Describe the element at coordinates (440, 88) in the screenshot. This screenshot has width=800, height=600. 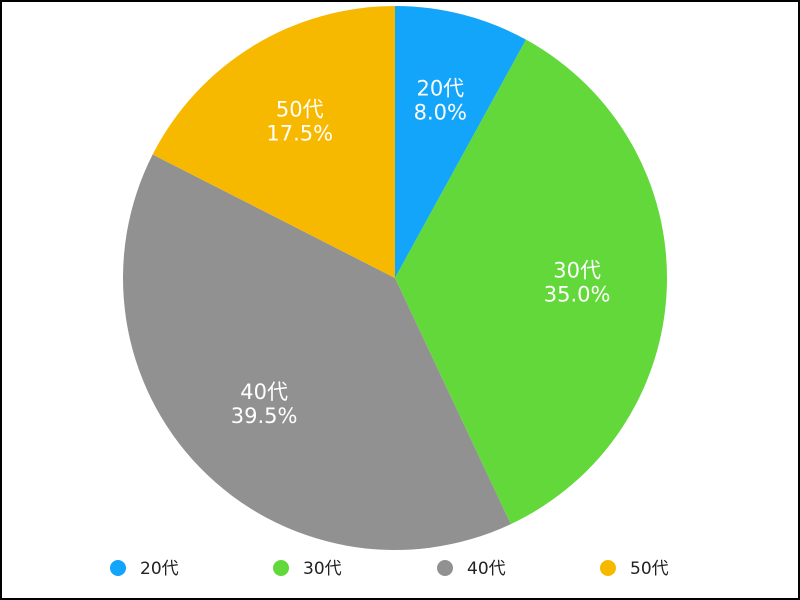
I see `slice-category: 20代` at that location.